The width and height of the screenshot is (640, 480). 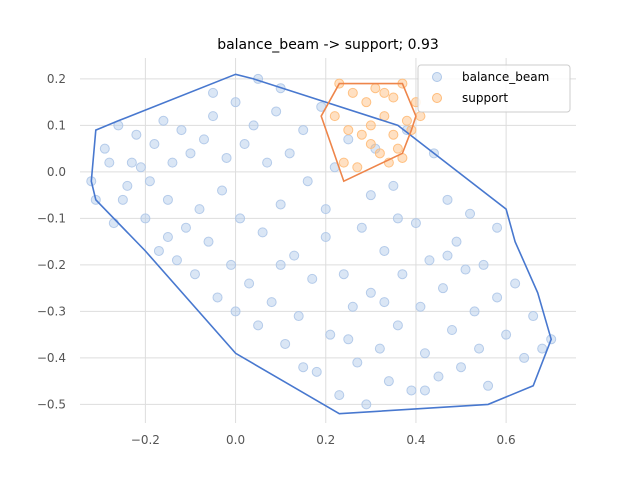 What do you see at coordinates (415, 440) in the screenshot?
I see `x-tick-label: 0.4` at bounding box center [415, 440].